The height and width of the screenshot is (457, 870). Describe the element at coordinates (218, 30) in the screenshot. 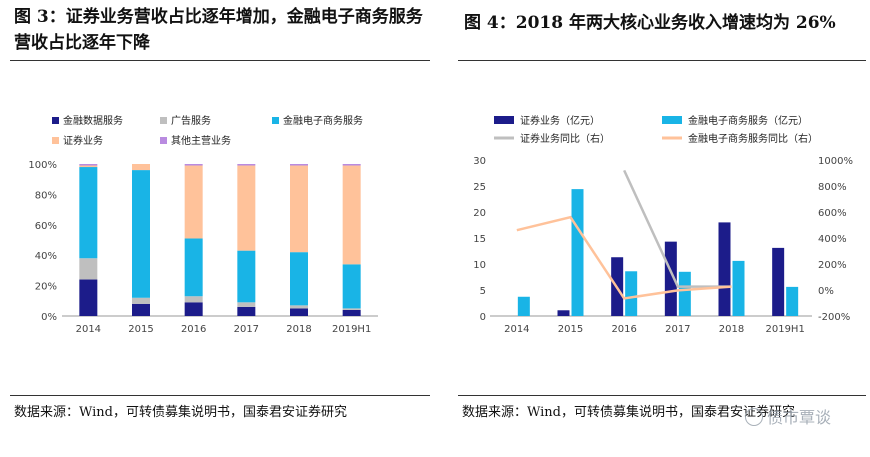

I see `figure-3-title: 图 3：证券业务营收占比逐年增加，金融电子商务服务营收占比逐年下降` at that location.